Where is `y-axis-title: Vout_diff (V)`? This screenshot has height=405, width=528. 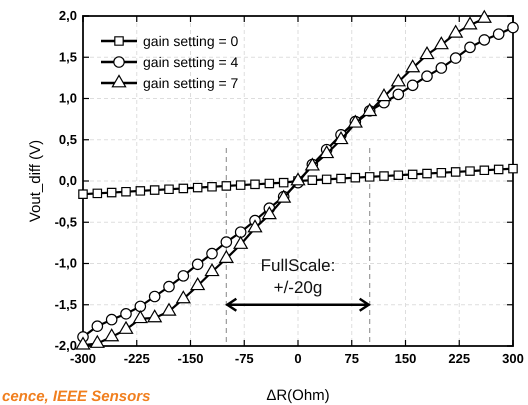
y-axis-title: Vout_diff (V) is located at coordinates (35, 181).